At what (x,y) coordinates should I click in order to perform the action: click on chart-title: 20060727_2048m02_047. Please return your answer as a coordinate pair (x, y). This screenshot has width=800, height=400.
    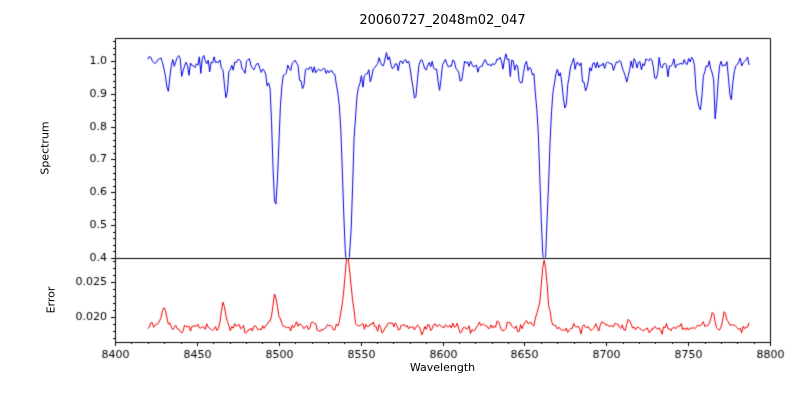
    Looking at the image, I should click on (442, 20).